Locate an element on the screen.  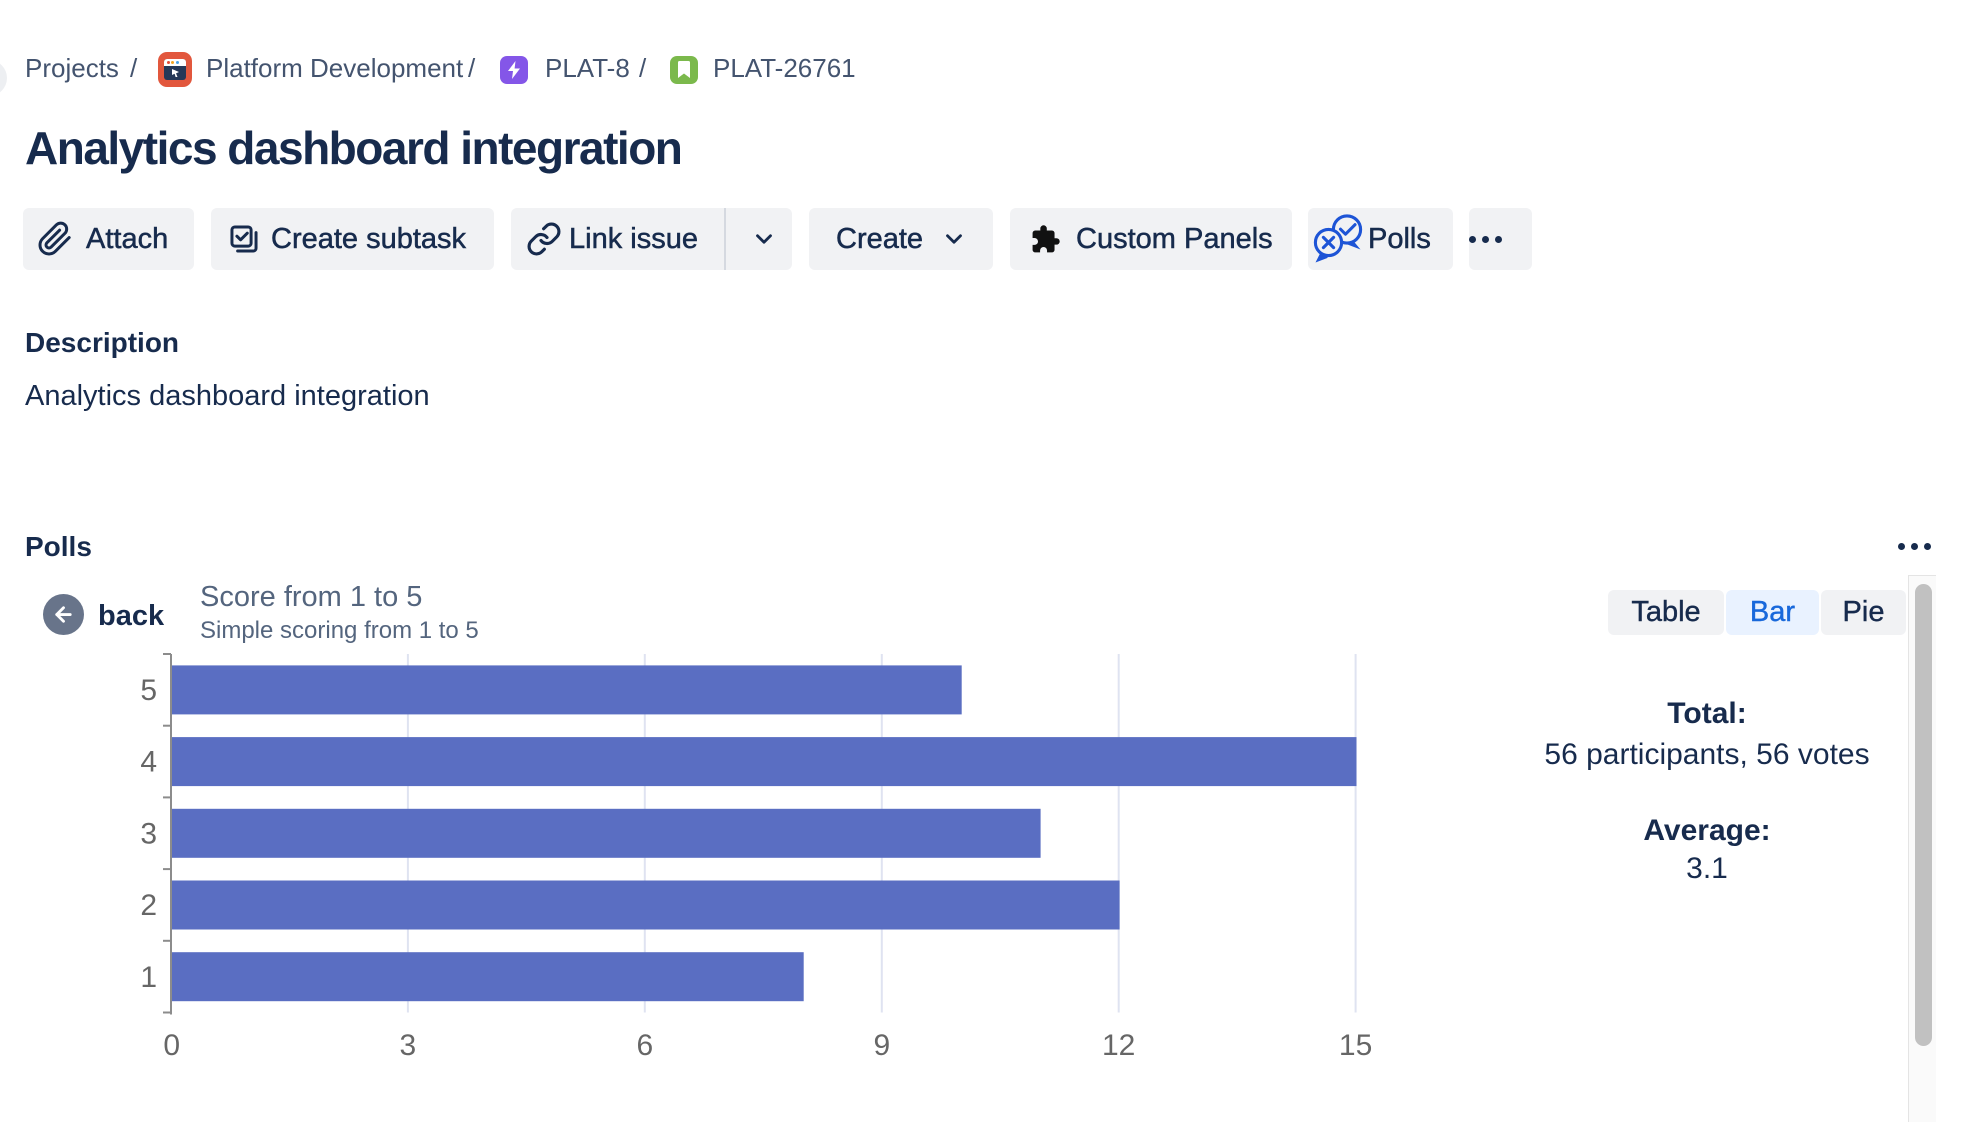
svg-text: 5 is located at coordinates (148, 690).